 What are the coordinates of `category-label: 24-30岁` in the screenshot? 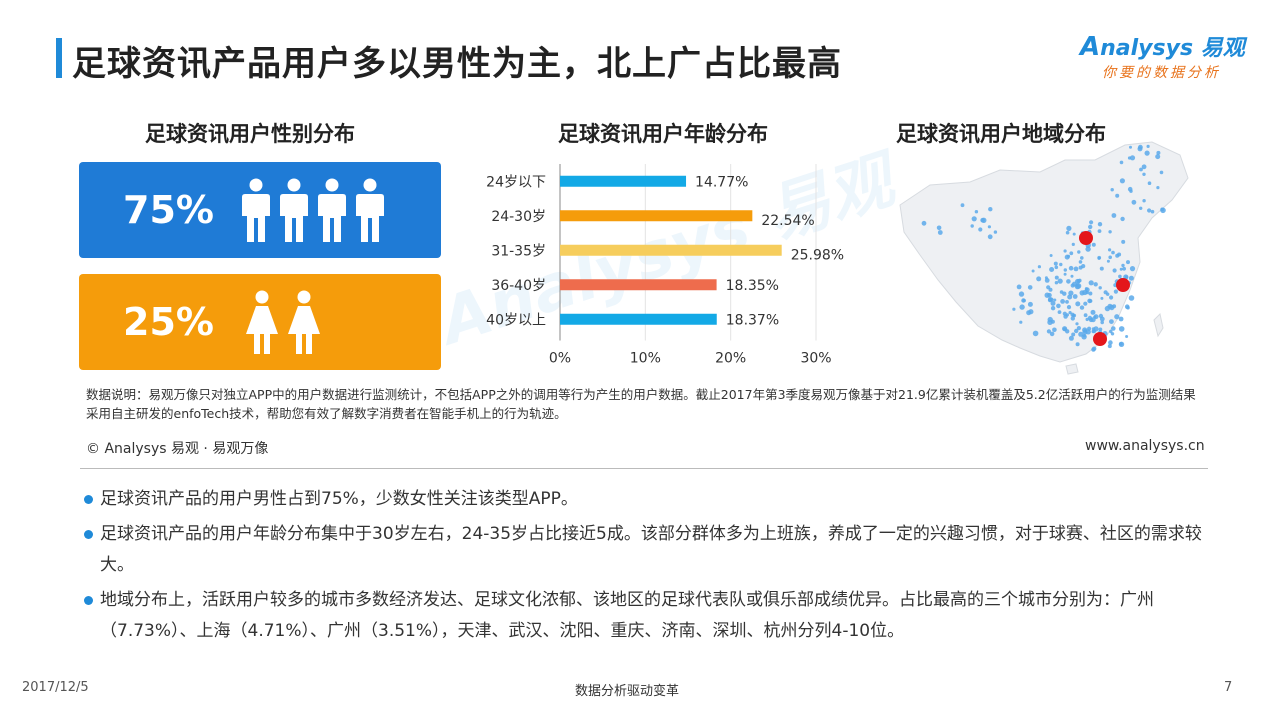 It's located at (518, 217).